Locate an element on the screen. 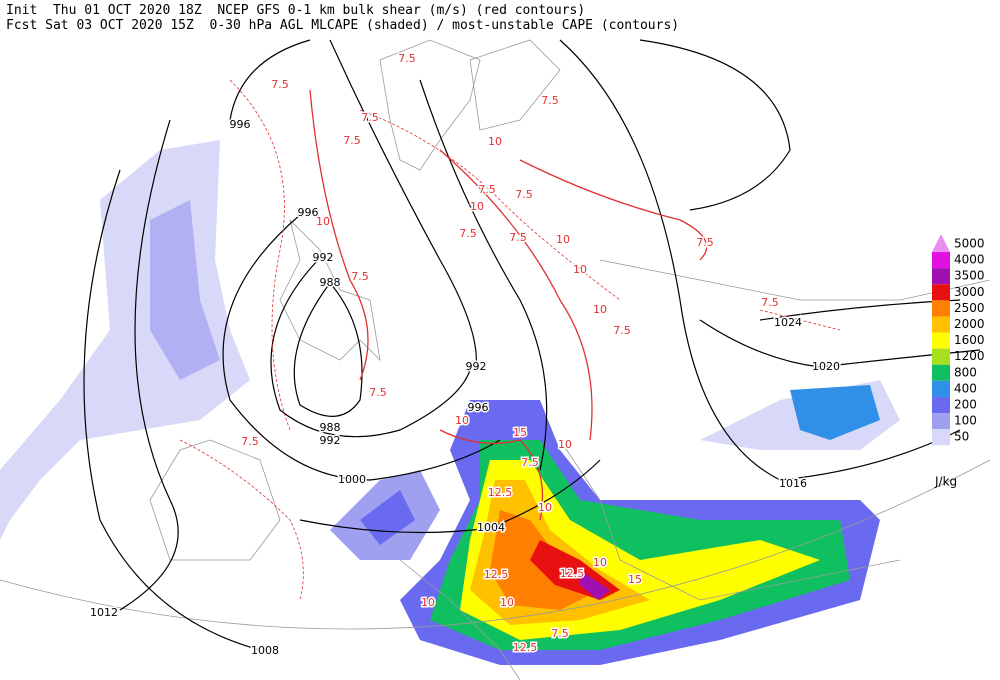 The width and height of the screenshot is (1000, 680). legend-label: 200 is located at coordinates (965, 405).